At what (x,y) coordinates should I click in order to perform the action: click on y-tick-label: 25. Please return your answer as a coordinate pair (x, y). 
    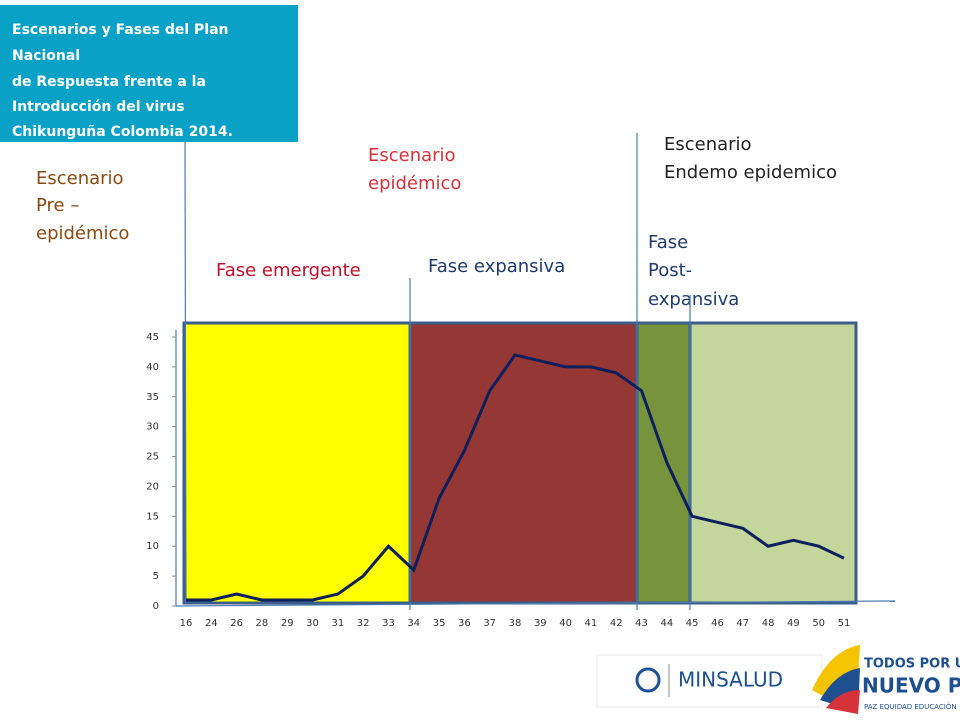
    Looking at the image, I should click on (152, 457).